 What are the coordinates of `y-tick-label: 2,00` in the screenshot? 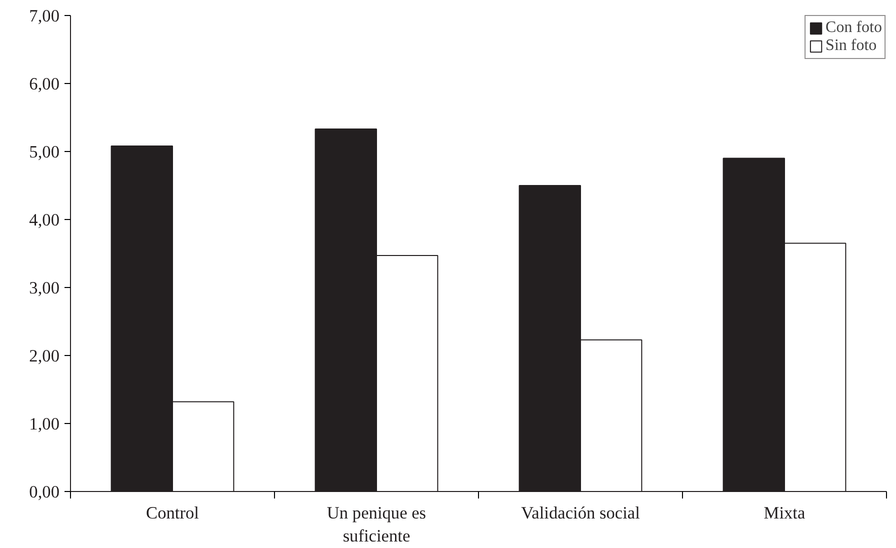 It's located at (44, 356).